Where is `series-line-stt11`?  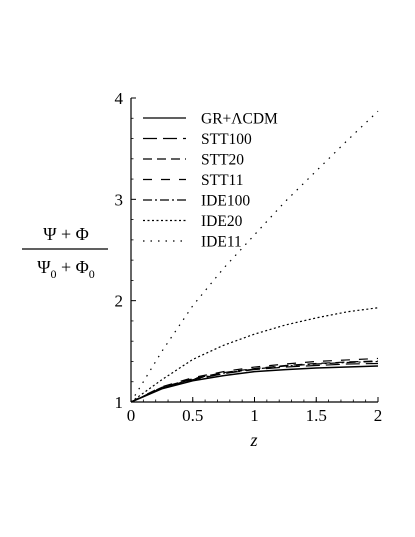 series-line-stt11 is located at coordinates (254, 380).